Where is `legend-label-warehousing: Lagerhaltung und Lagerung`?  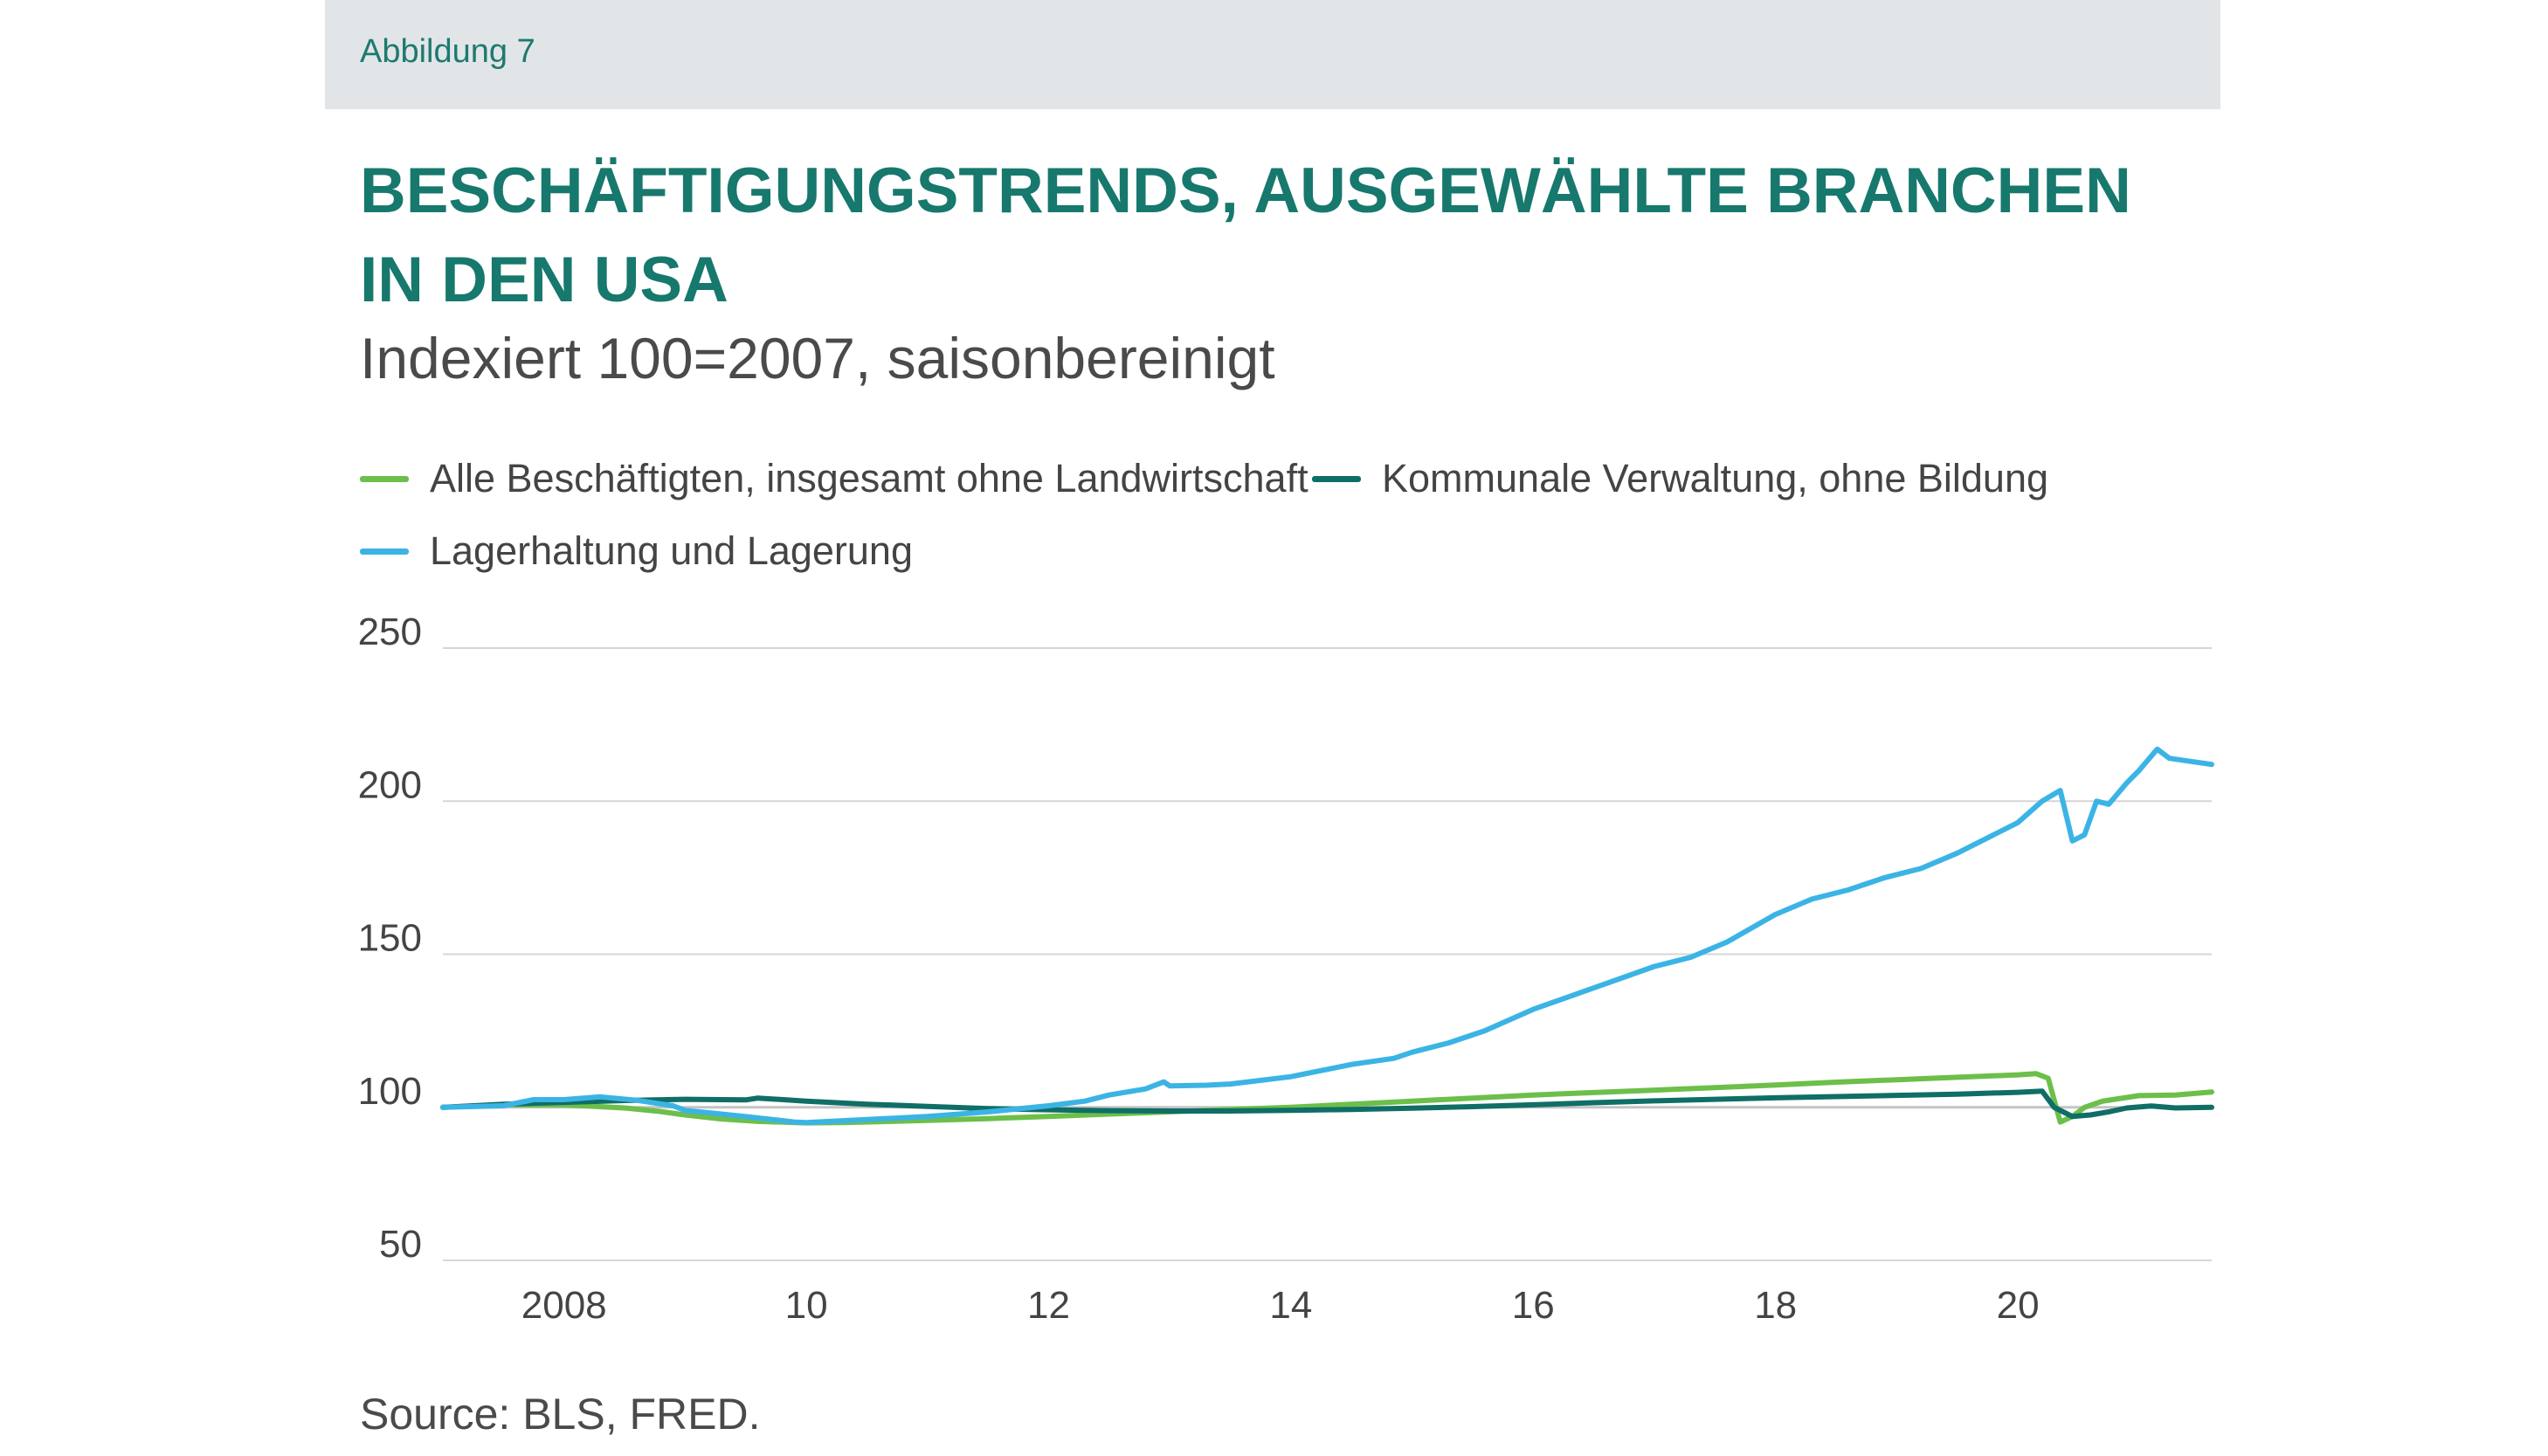
legend-label-warehousing: Lagerhaltung und Lagerung is located at coordinates (671, 550).